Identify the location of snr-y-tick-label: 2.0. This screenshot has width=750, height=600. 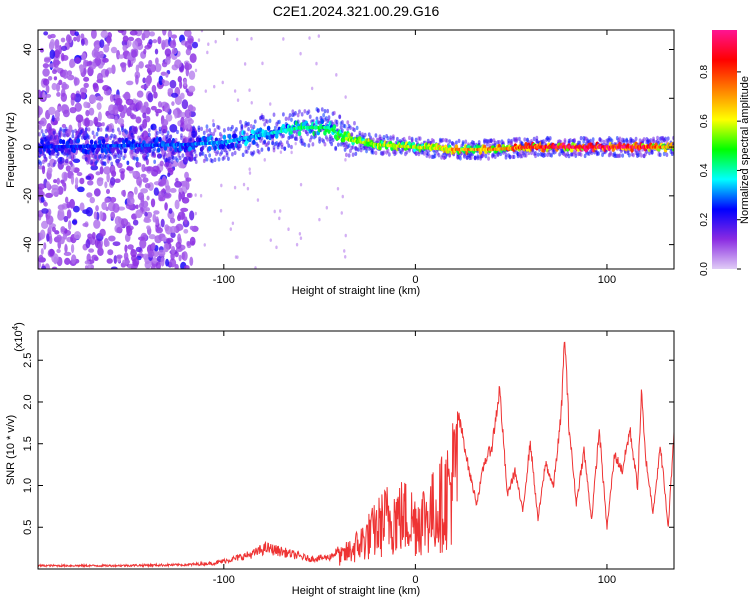
(28, 401).